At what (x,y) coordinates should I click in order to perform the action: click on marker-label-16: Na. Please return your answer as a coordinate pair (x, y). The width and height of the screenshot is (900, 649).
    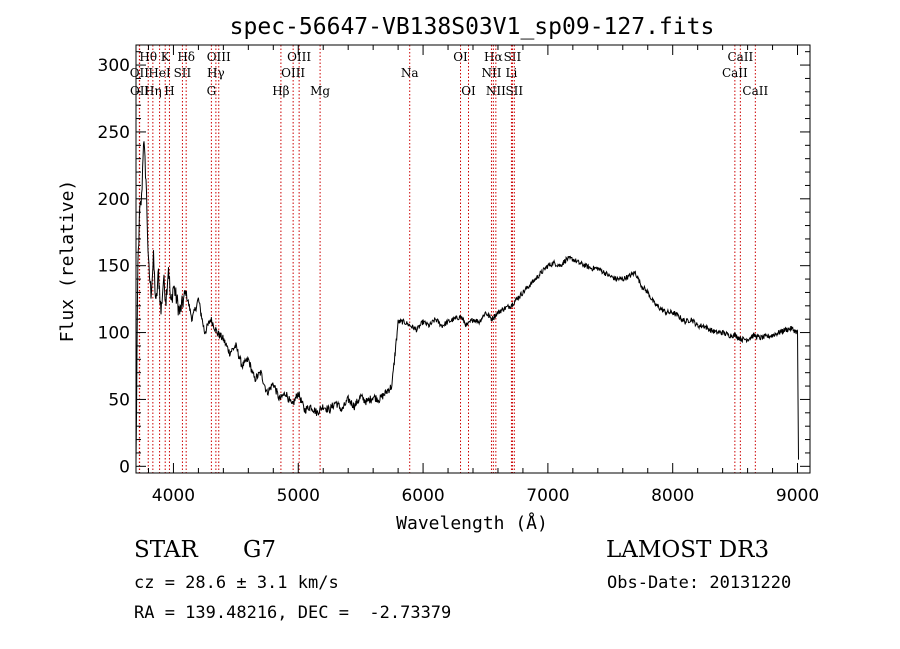
    Looking at the image, I should click on (410, 73).